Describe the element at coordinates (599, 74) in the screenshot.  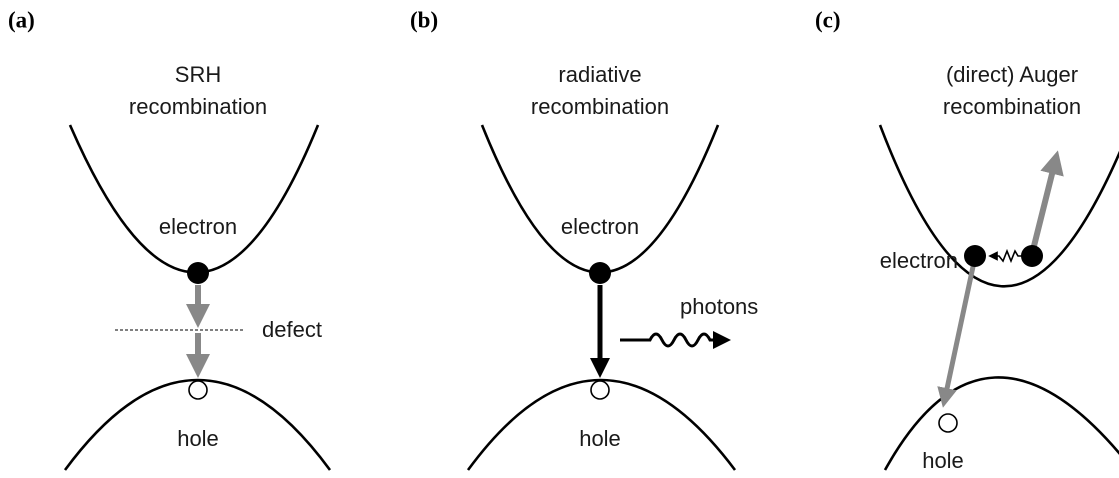
I see `title: radiative` at that location.